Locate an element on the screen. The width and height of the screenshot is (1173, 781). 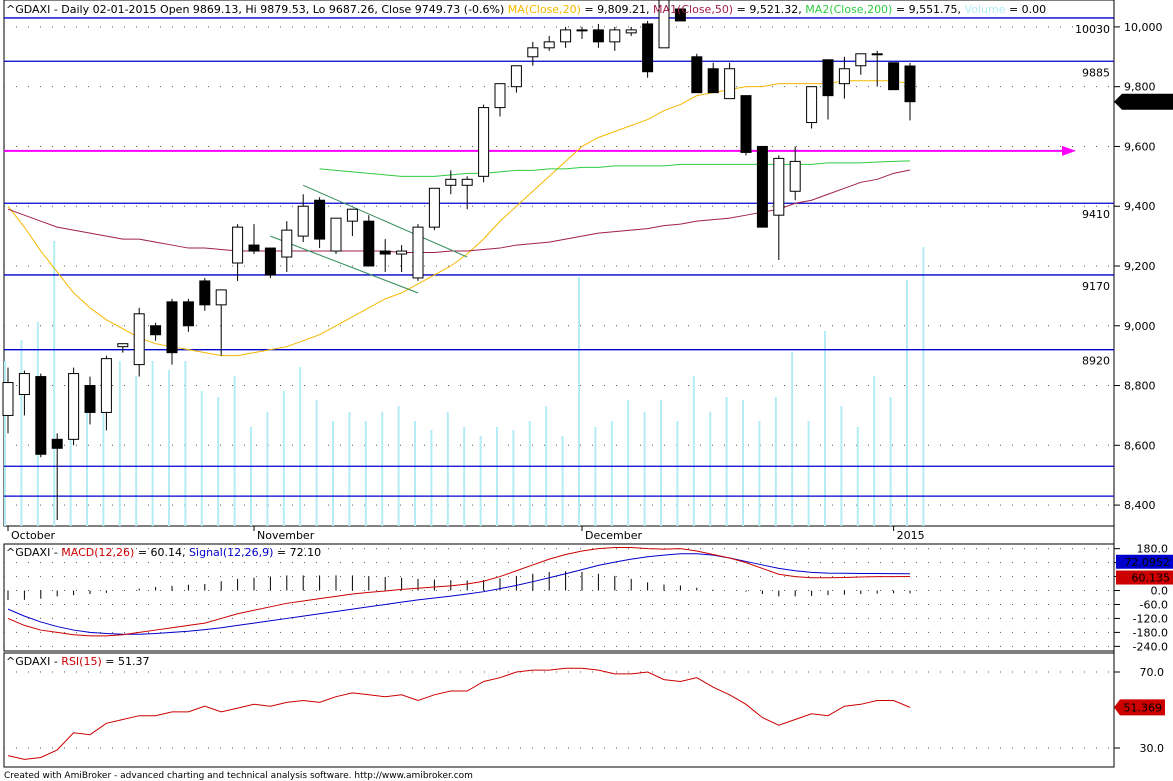
last-price-label: 9,749.73 is located at coordinates (1148, 102).